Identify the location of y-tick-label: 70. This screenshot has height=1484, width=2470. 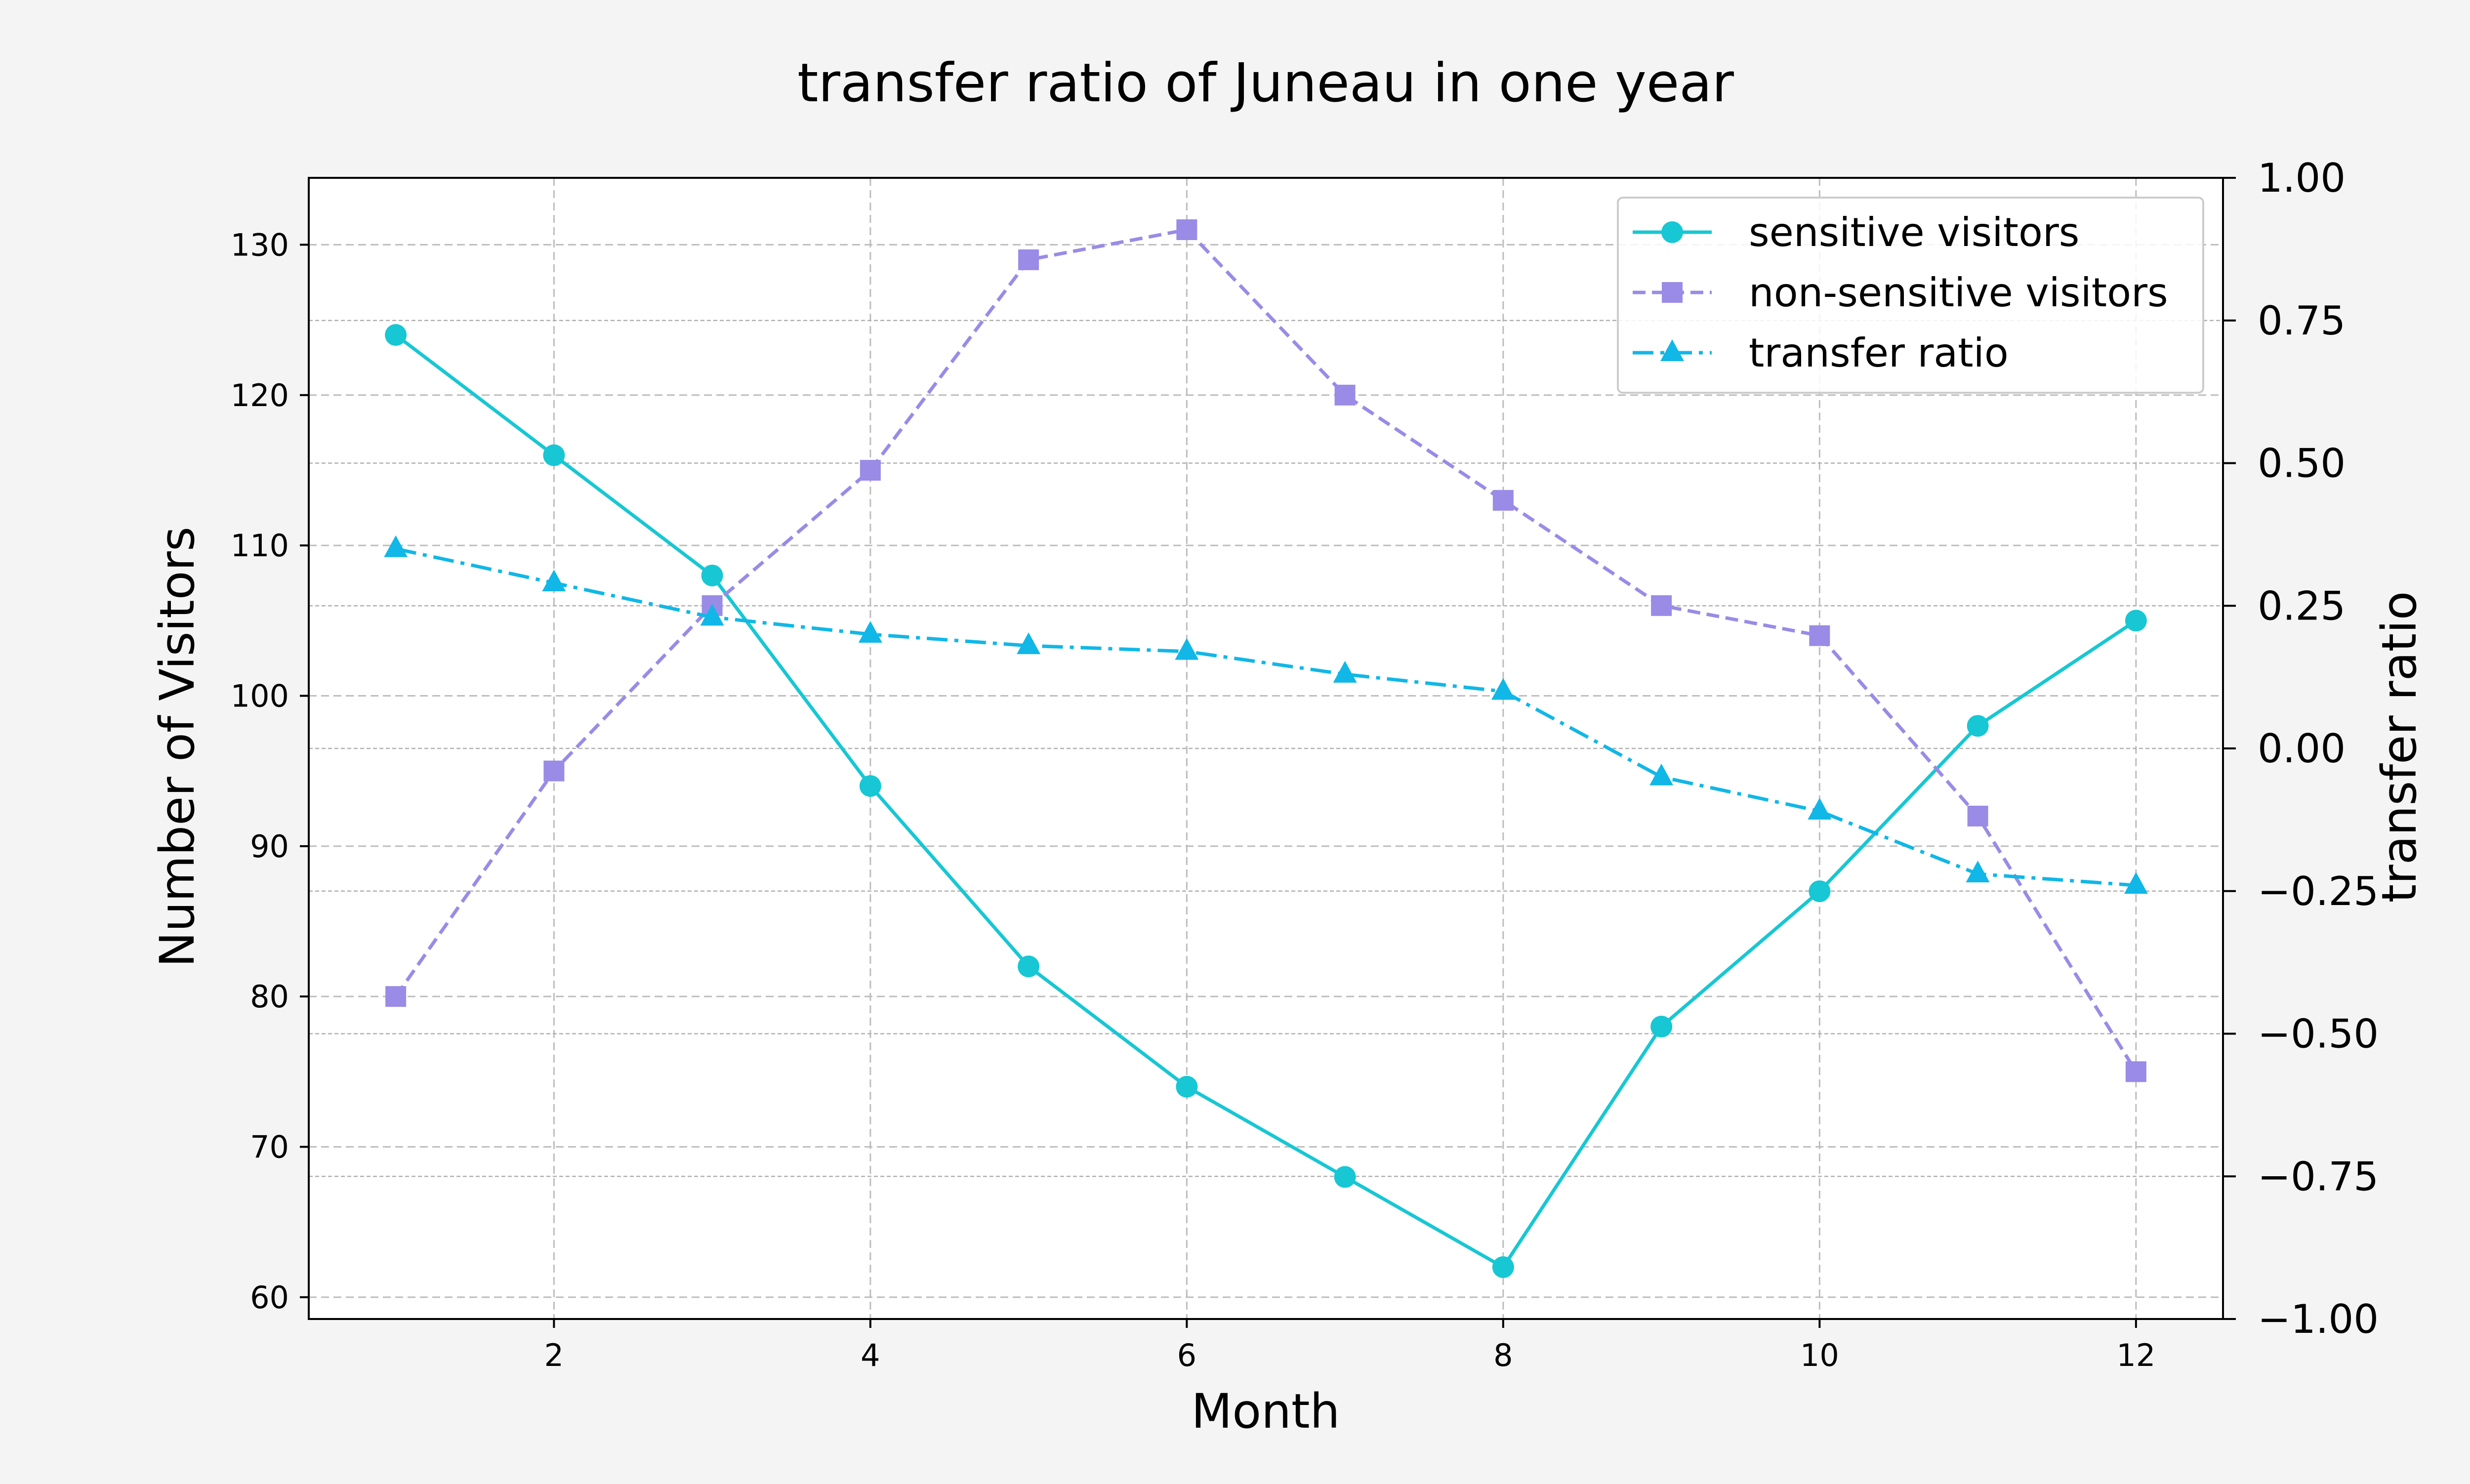
(269, 1147).